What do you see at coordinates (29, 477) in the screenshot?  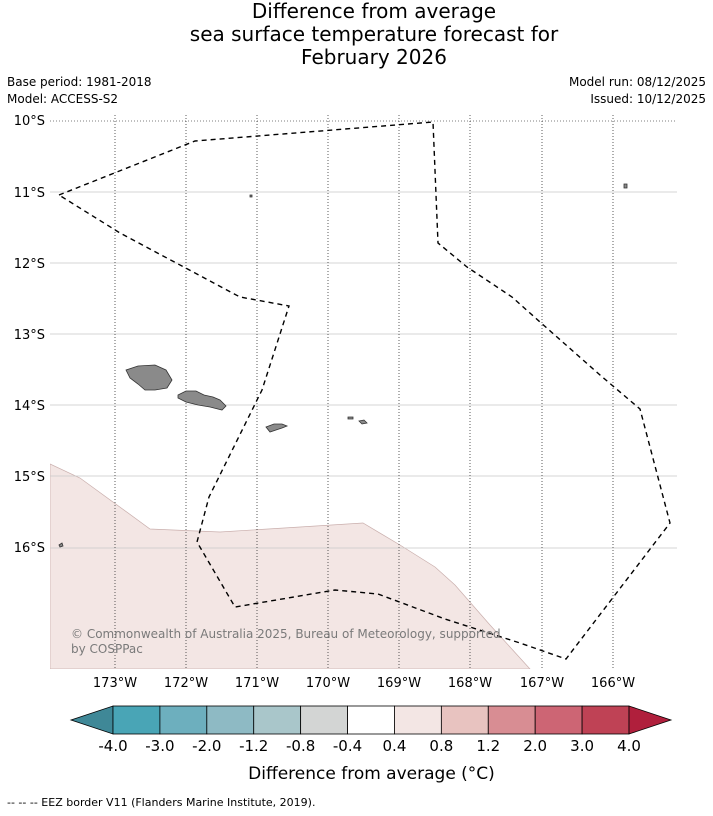 I see `lat-label: 15°S` at bounding box center [29, 477].